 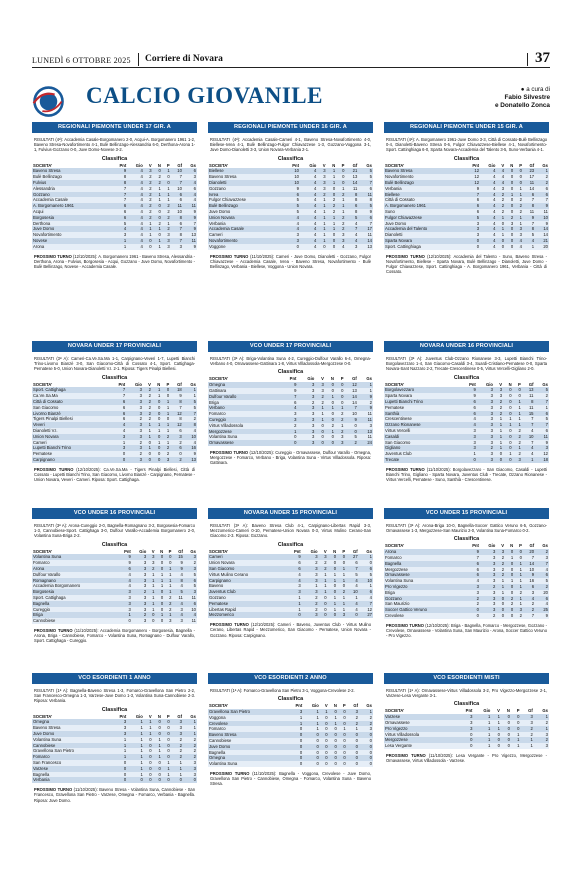 What do you see at coordinates (290, 346) in the screenshot?
I see `section-heading: VCO UNDER 17 PROVINCIALI` at bounding box center [290, 346].